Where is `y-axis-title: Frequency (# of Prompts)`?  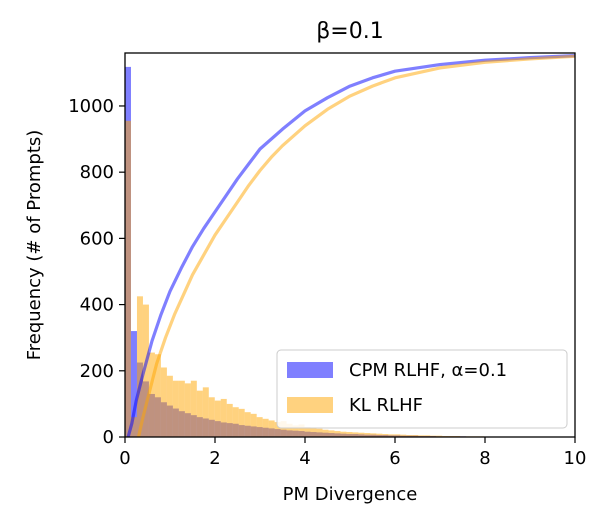 y-axis-title: Frequency (# of Prompts) is located at coordinates (34, 245).